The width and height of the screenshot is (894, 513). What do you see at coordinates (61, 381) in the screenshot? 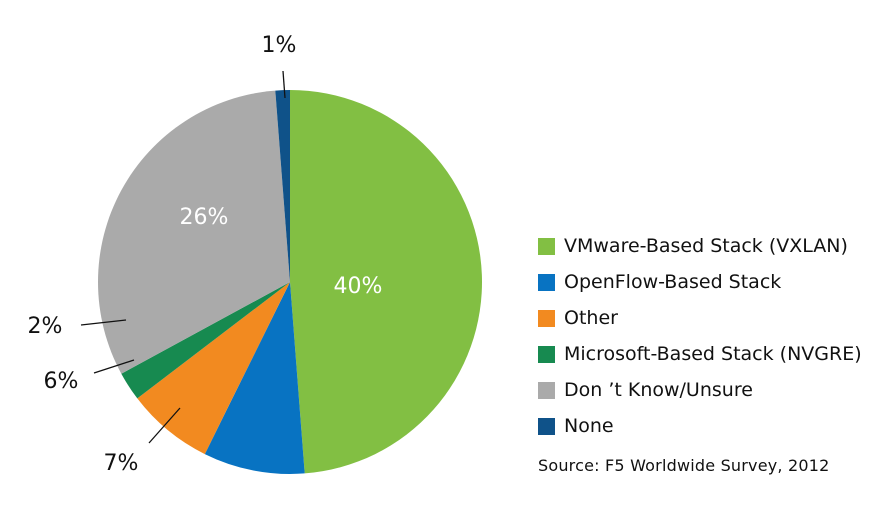
I see `slice-label: 6%` at bounding box center [61, 381].